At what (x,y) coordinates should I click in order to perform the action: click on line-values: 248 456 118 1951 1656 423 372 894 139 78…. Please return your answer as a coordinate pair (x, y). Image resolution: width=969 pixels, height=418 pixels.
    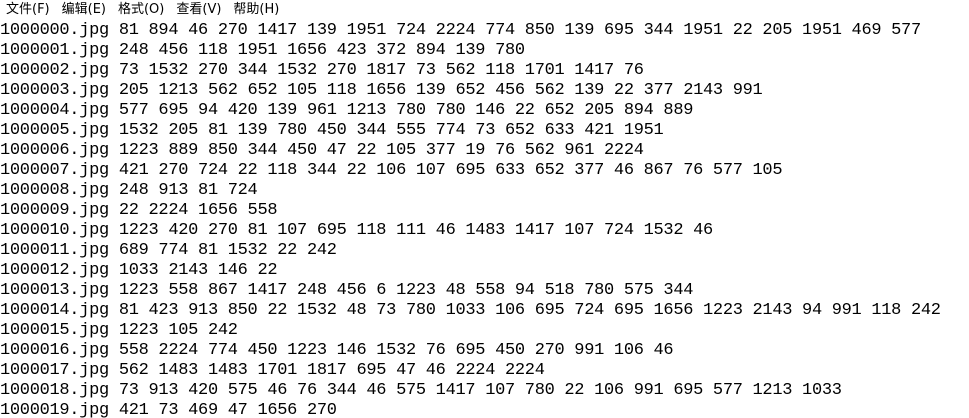
    Looking at the image, I should click on (321, 50).